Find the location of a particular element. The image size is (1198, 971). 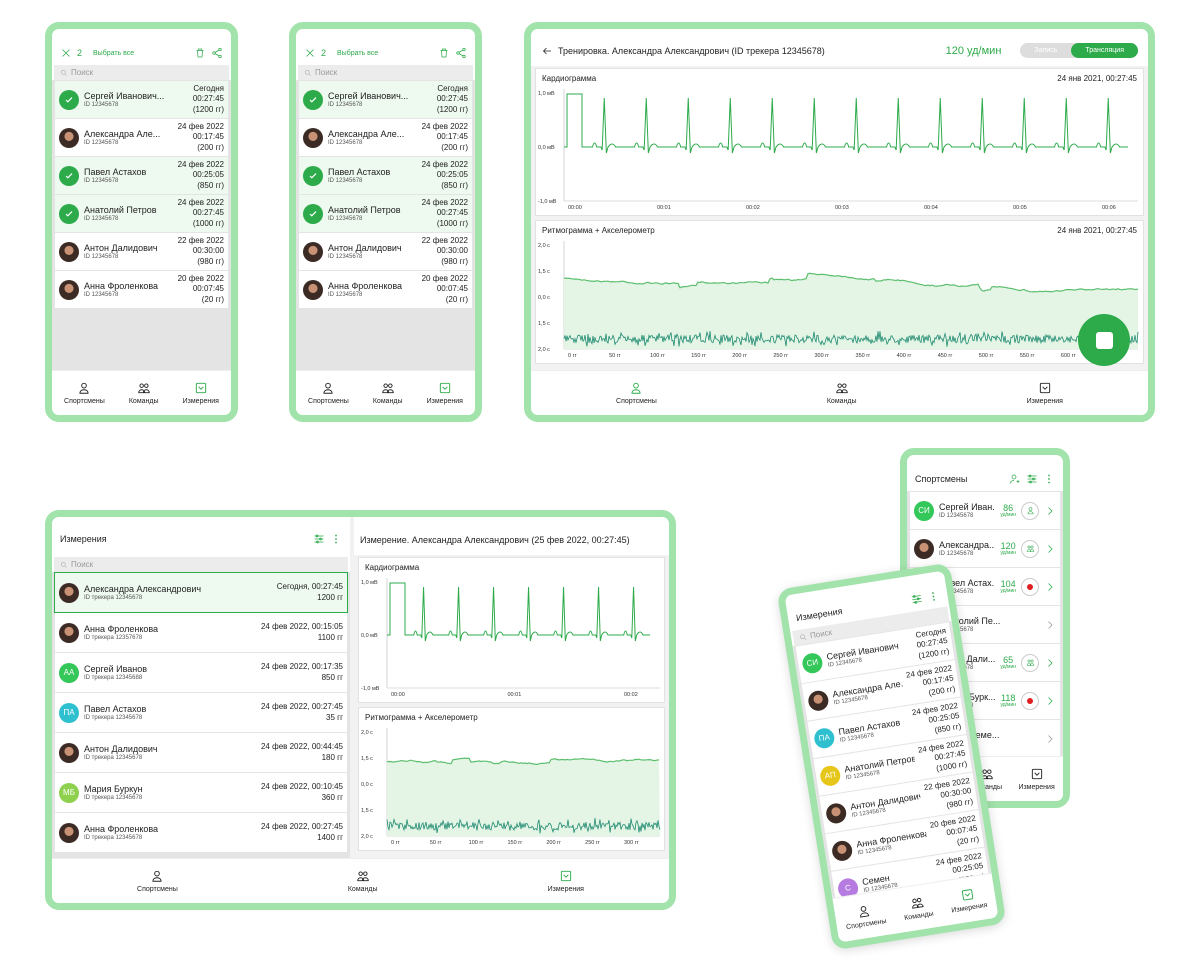

item-weight: (1200 гг) is located at coordinates (208, 109).